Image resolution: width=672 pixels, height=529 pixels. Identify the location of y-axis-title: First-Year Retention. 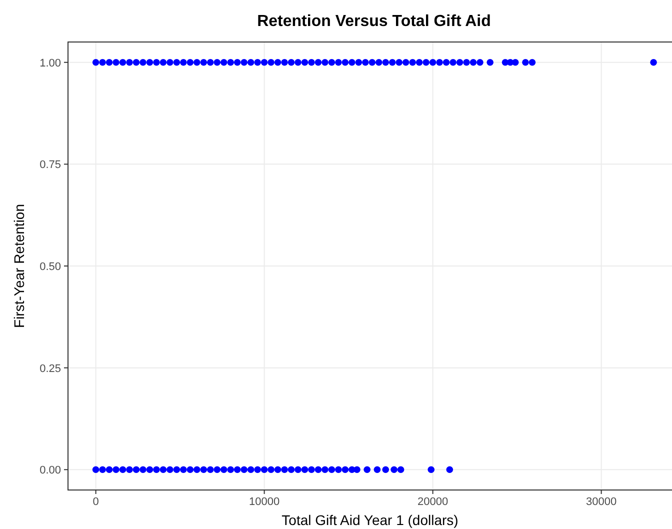
(19, 266).